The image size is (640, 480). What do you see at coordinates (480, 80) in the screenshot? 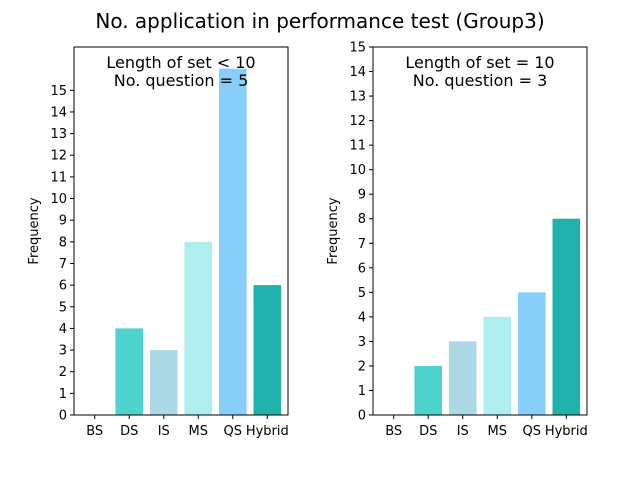
I see `annotation-line: No. question = 3` at bounding box center [480, 80].